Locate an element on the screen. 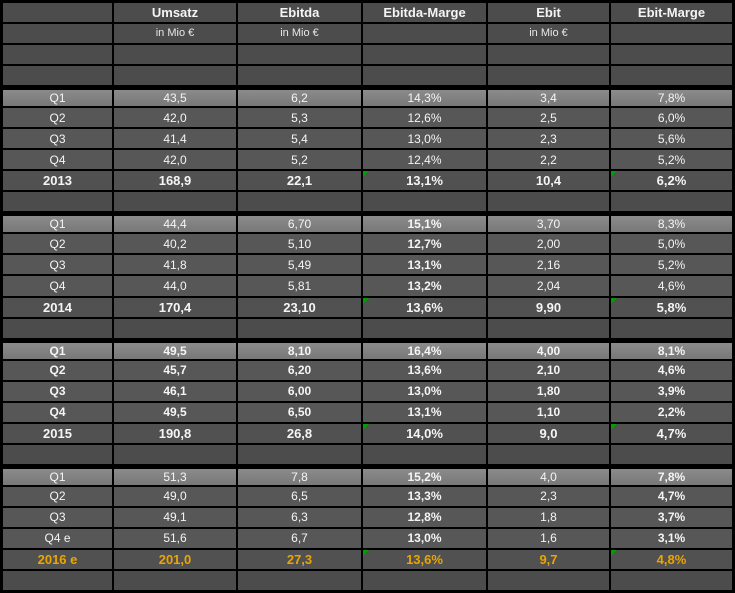 The width and height of the screenshot is (735, 593). cell-2014-total-ebit-marge: 5,8% is located at coordinates (671, 307).